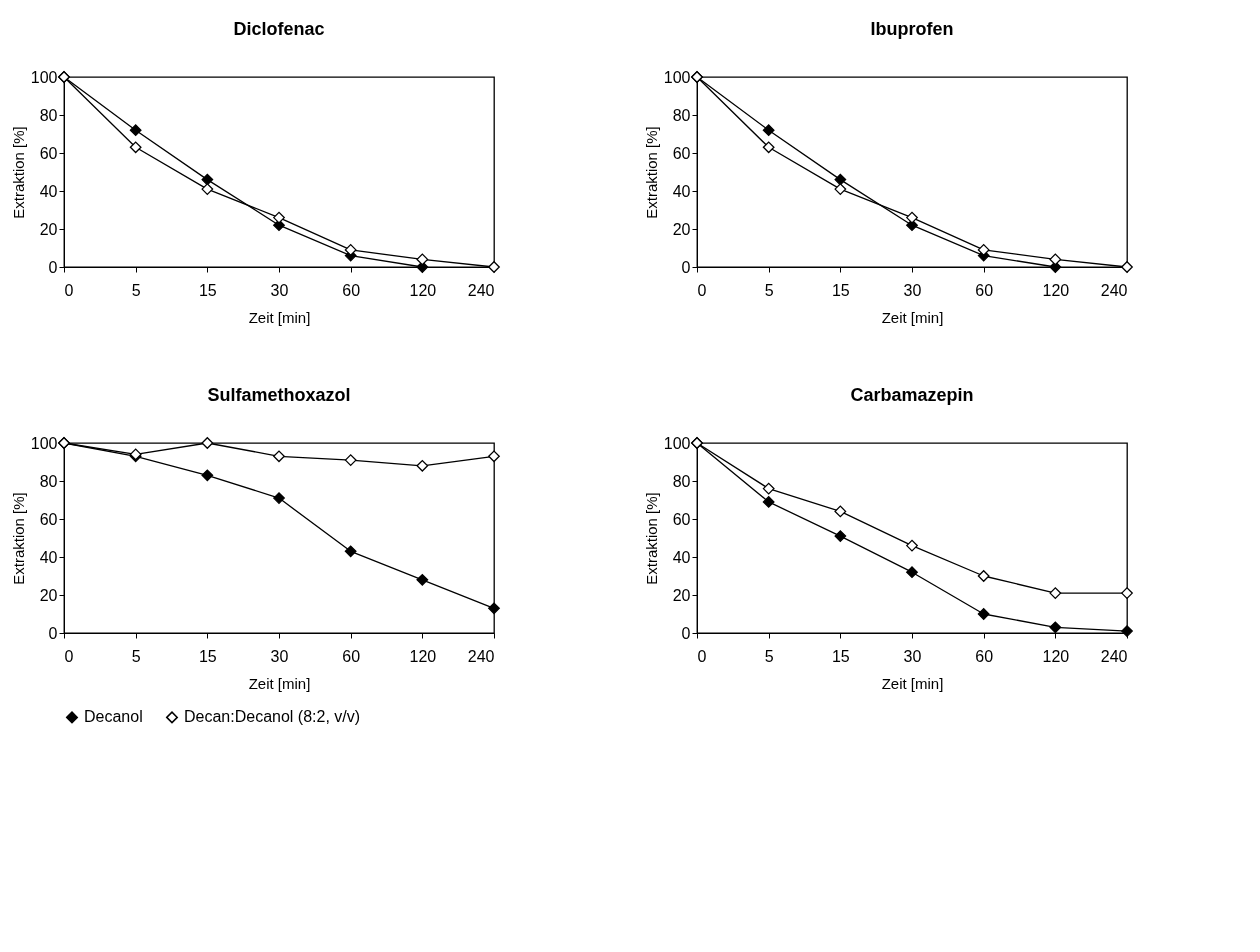 The image size is (1260, 952). Describe the element at coordinates (279, 29) in the screenshot. I see `chart-title: Diclofenac` at that location.